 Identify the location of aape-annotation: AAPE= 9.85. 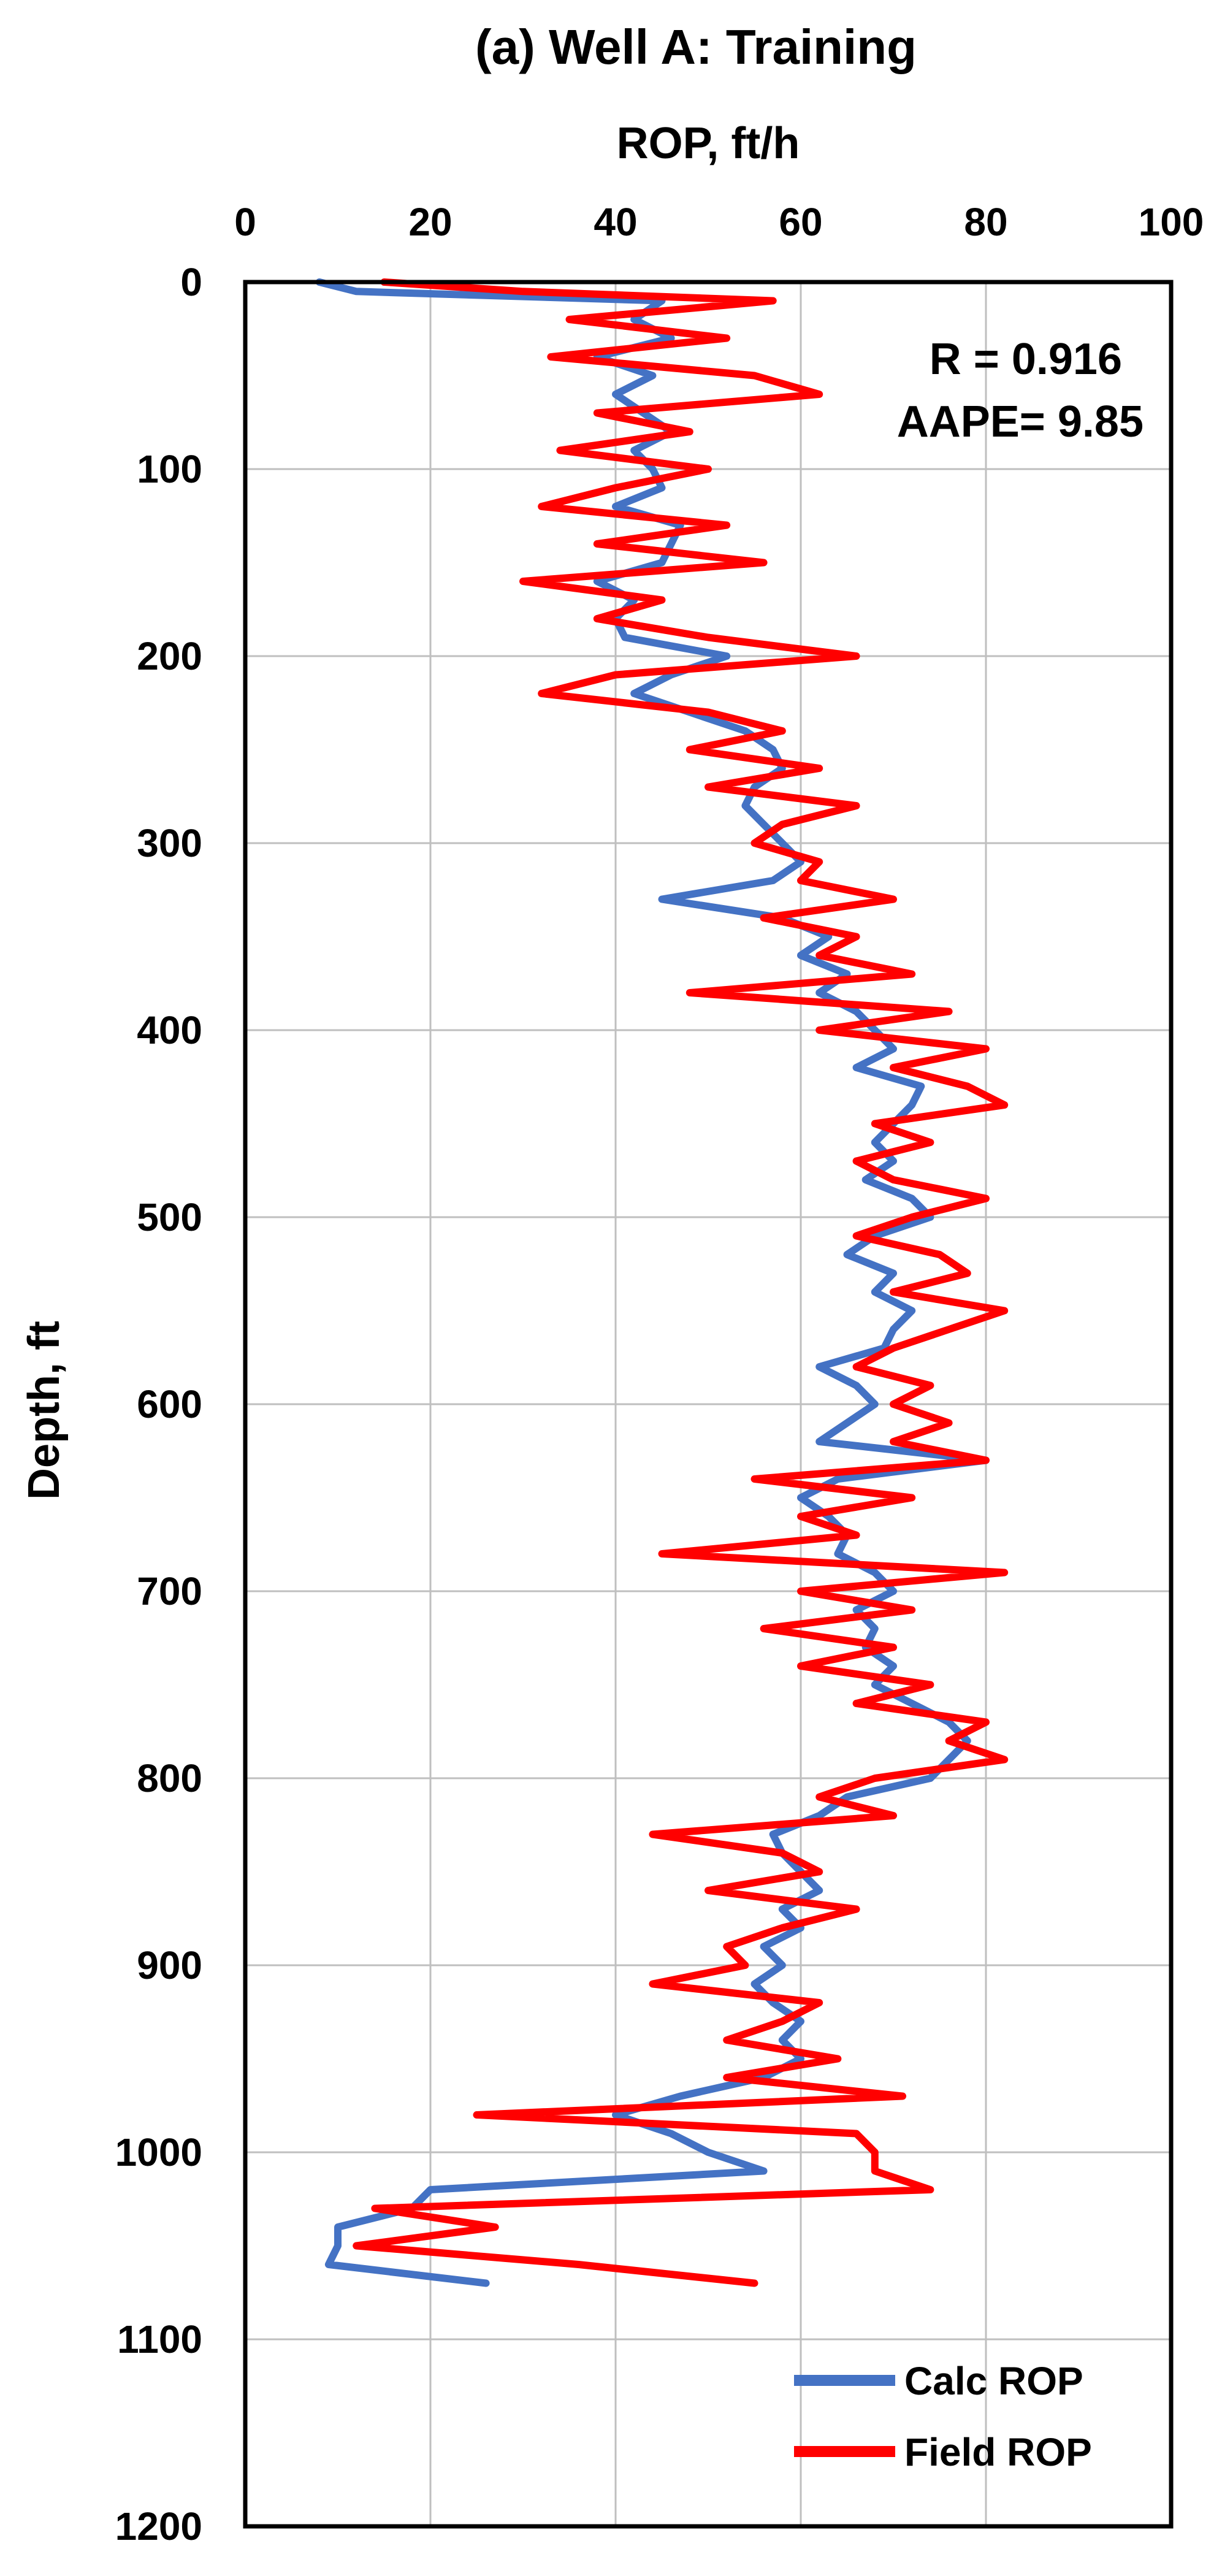
(1020, 421).